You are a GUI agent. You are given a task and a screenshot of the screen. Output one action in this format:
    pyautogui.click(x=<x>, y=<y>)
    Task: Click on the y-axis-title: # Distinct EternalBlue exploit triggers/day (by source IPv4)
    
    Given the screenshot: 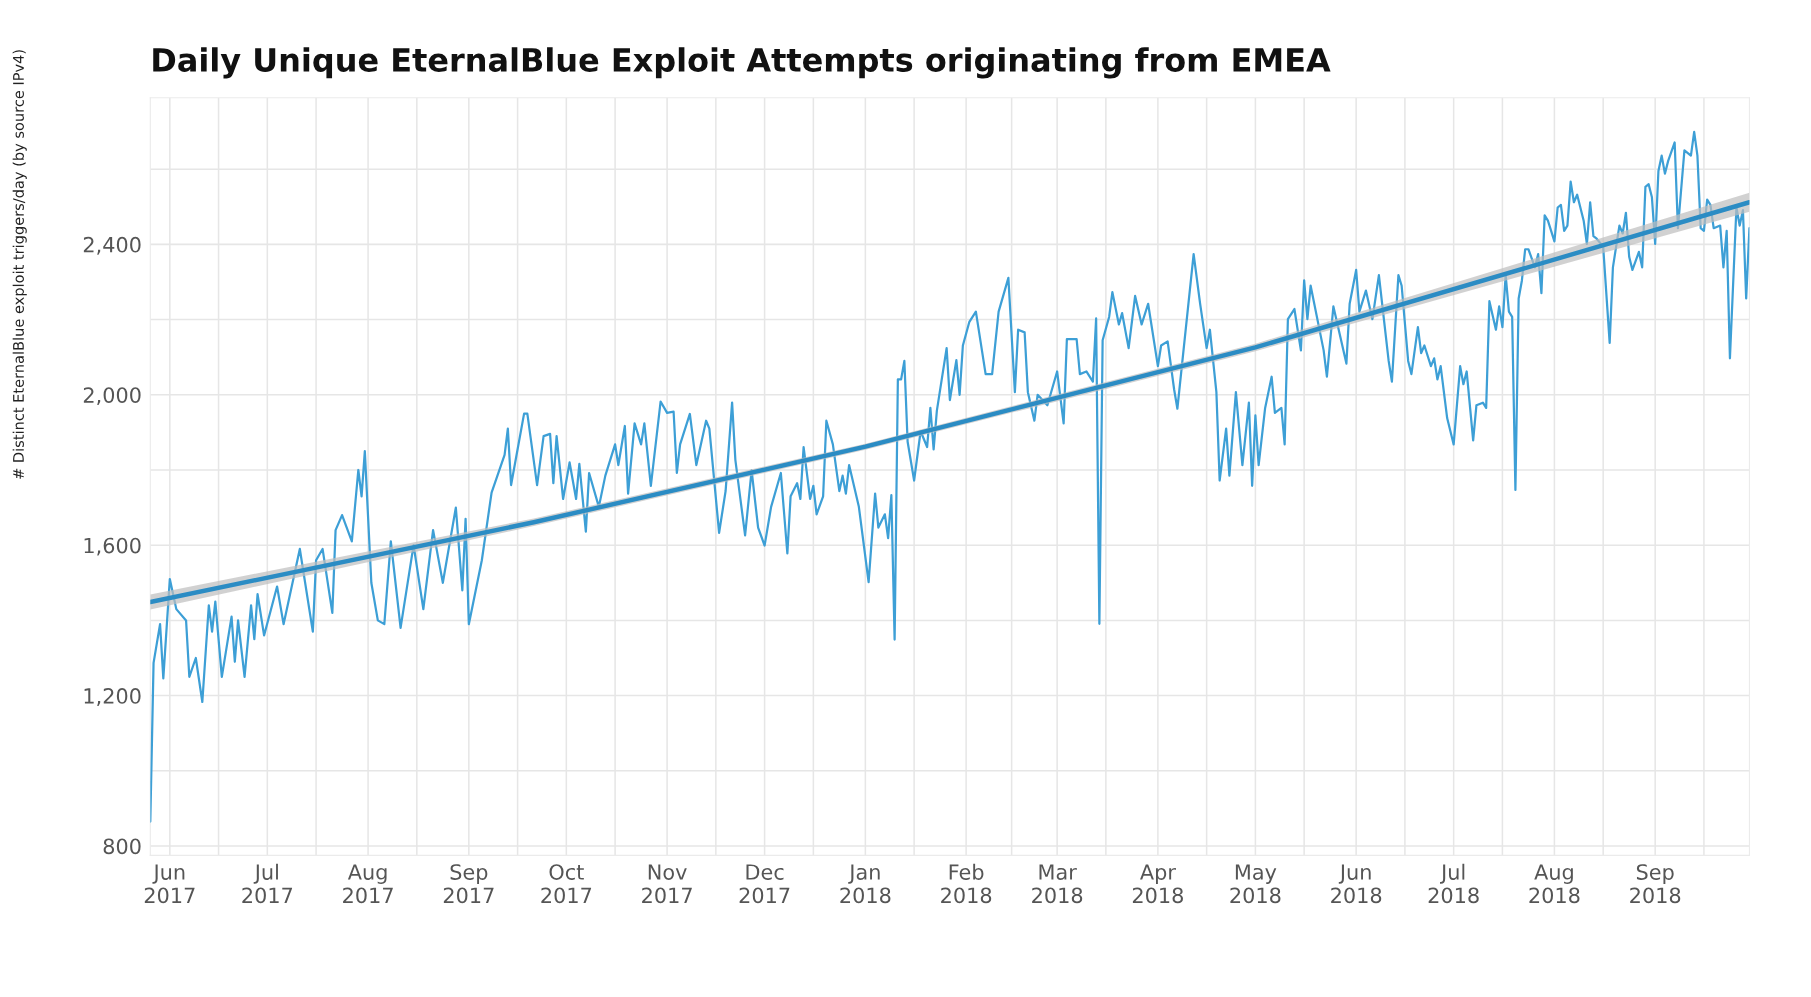 What is the action you would take?
    pyautogui.click(x=19, y=264)
    